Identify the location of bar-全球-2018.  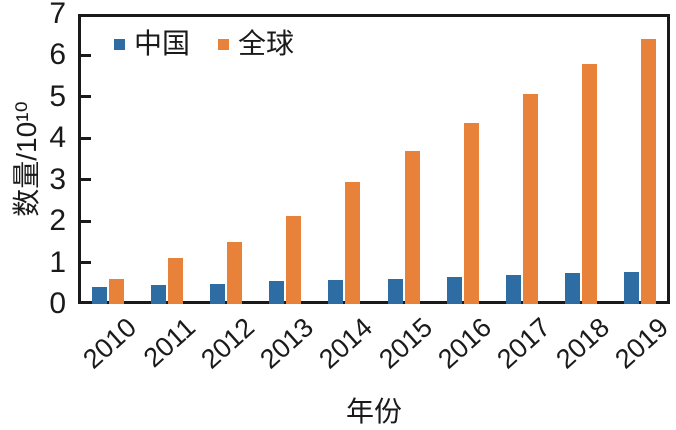
(590, 183).